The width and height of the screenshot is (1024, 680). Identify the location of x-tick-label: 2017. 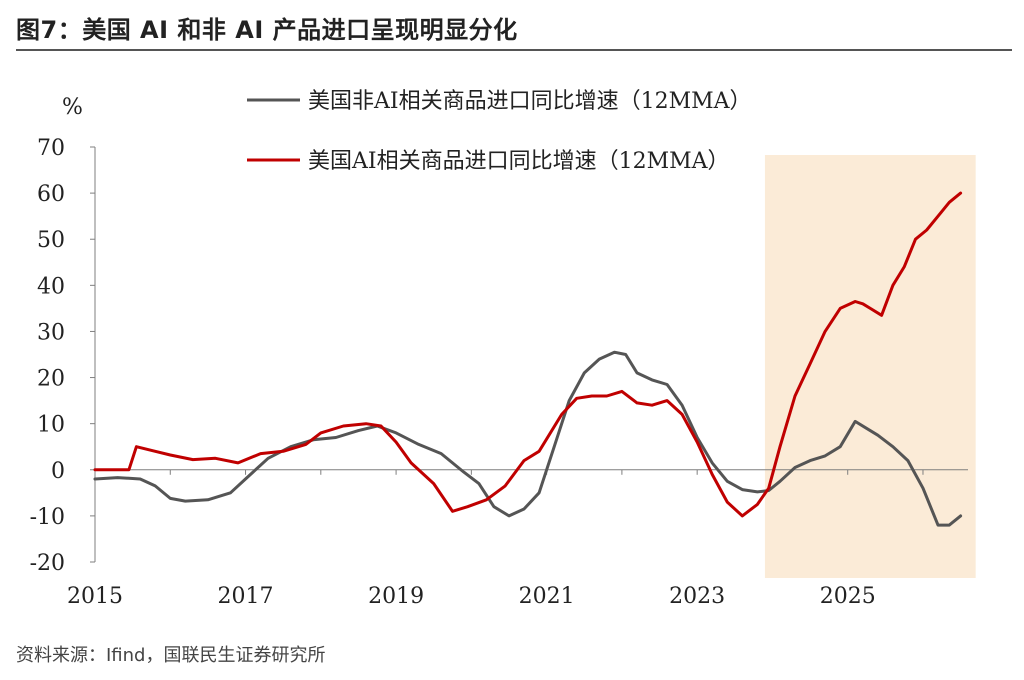
(246, 596).